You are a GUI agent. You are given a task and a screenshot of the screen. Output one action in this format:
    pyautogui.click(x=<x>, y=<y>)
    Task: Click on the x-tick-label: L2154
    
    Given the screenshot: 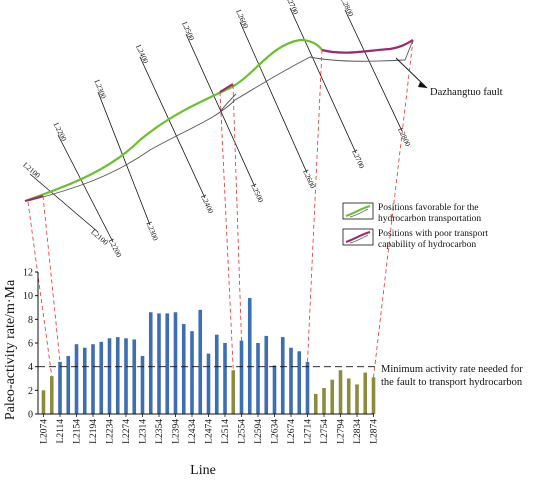 What is the action you would take?
    pyautogui.click(x=78, y=431)
    